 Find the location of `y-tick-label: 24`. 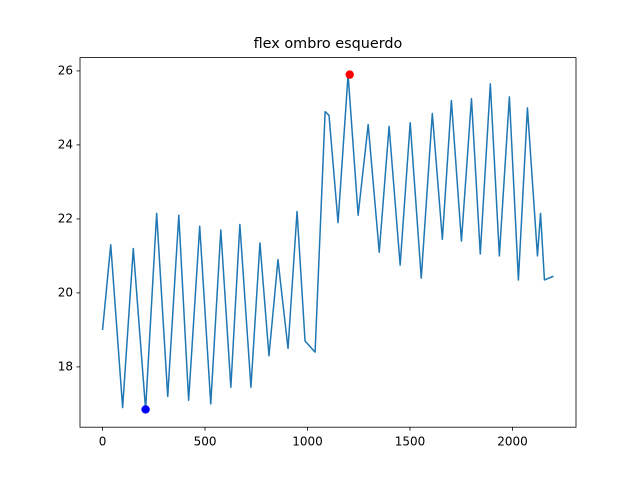

y-tick-label: 24 is located at coordinates (65, 144).